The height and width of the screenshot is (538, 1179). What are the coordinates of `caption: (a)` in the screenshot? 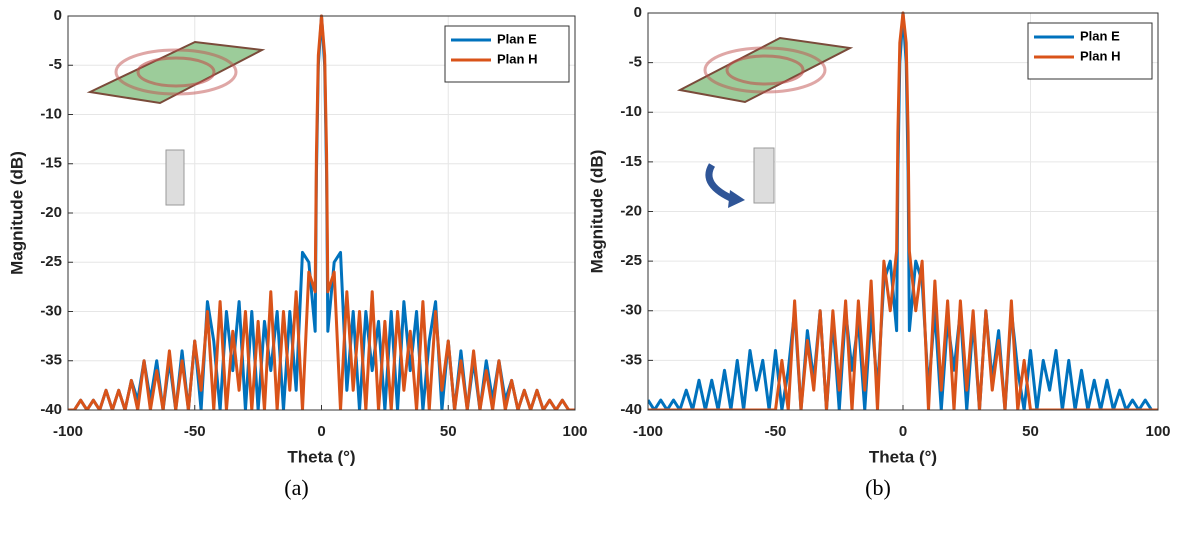 It's located at (296, 487).